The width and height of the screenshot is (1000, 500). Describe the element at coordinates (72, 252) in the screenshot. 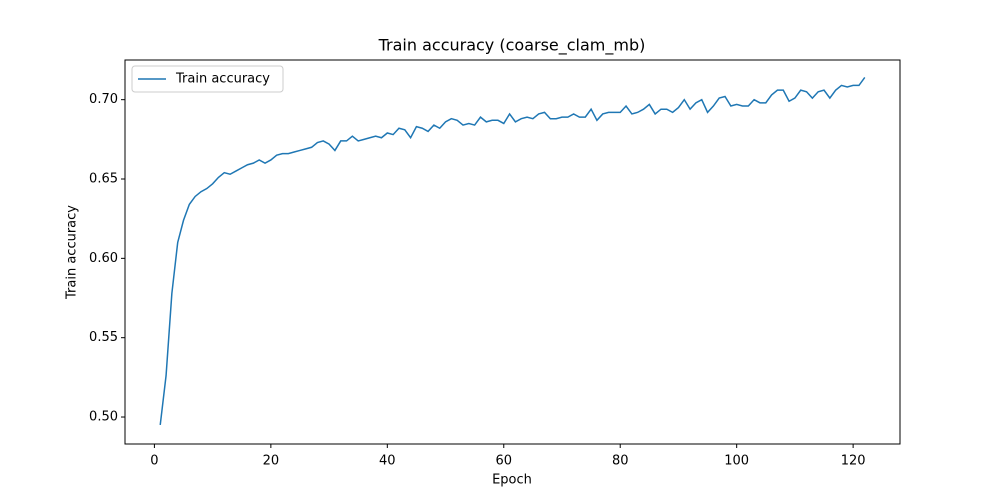

I see `y-axis-label: Train accuracy` at that location.